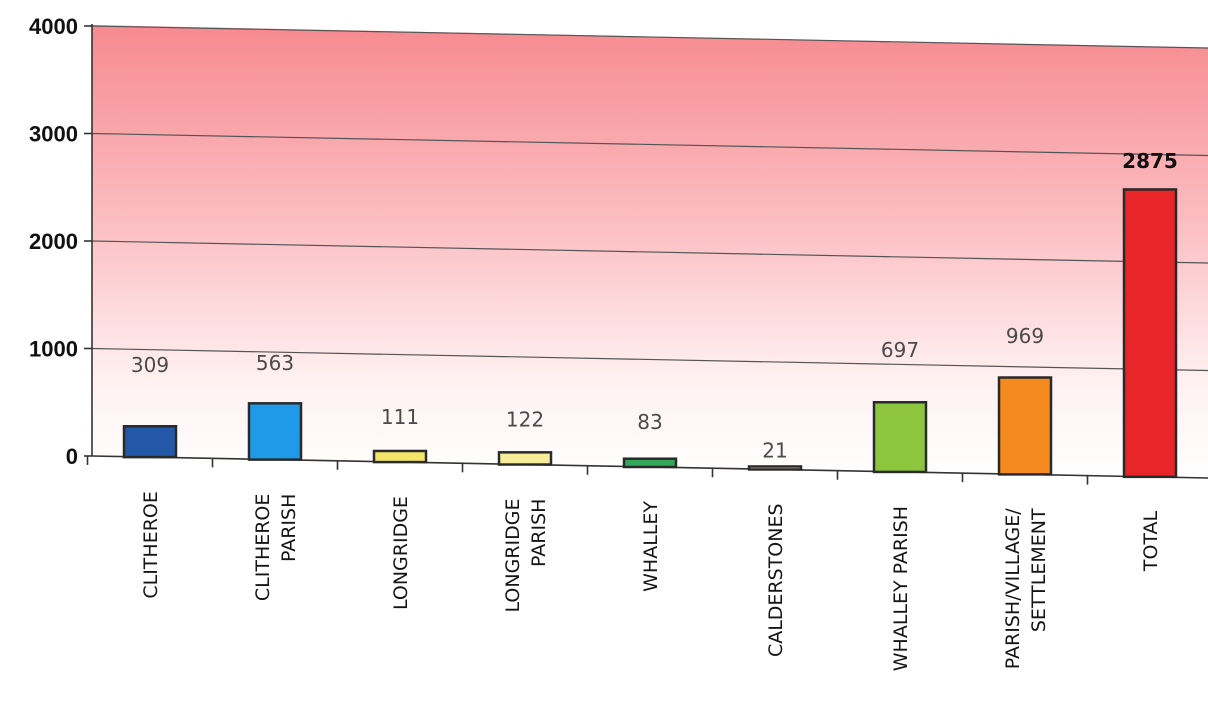 The image size is (1208, 722). What do you see at coordinates (72, 456) in the screenshot?
I see `y-tick-label: 0` at bounding box center [72, 456].